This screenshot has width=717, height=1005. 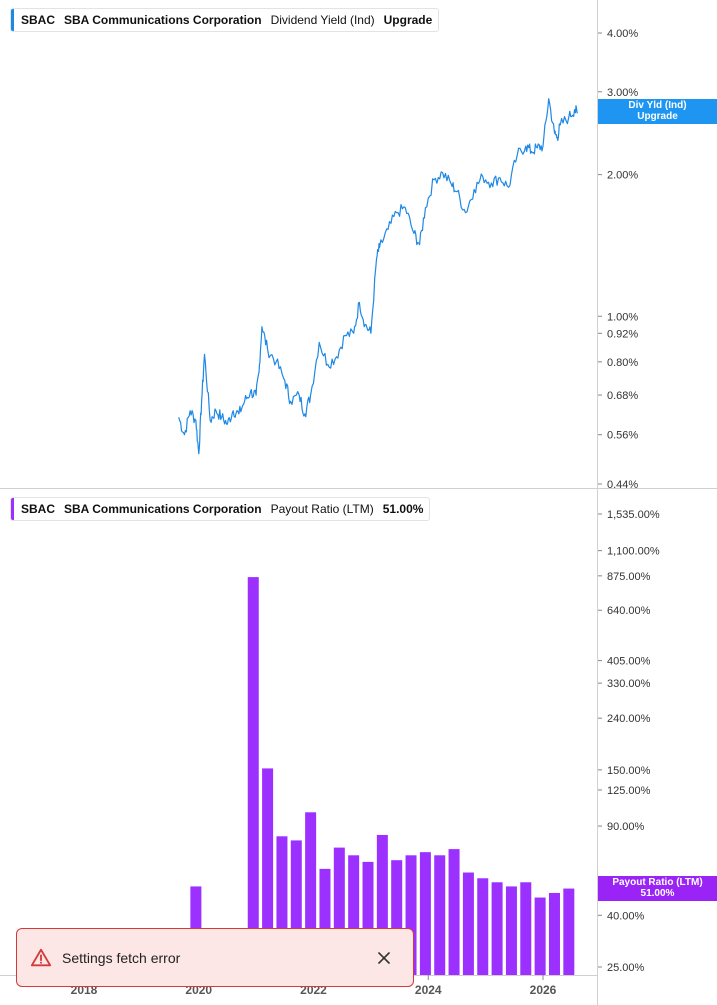 I want to click on warning-icon, so click(x=41, y=957).